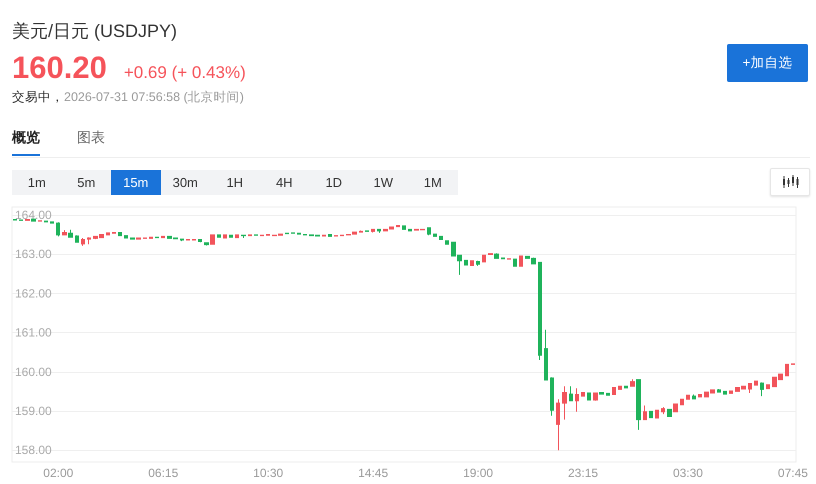 This screenshot has height=484, width=816. What do you see at coordinates (334, 183) in the screenshot?
I see `text: 1D` at bounding box center [334, 183].